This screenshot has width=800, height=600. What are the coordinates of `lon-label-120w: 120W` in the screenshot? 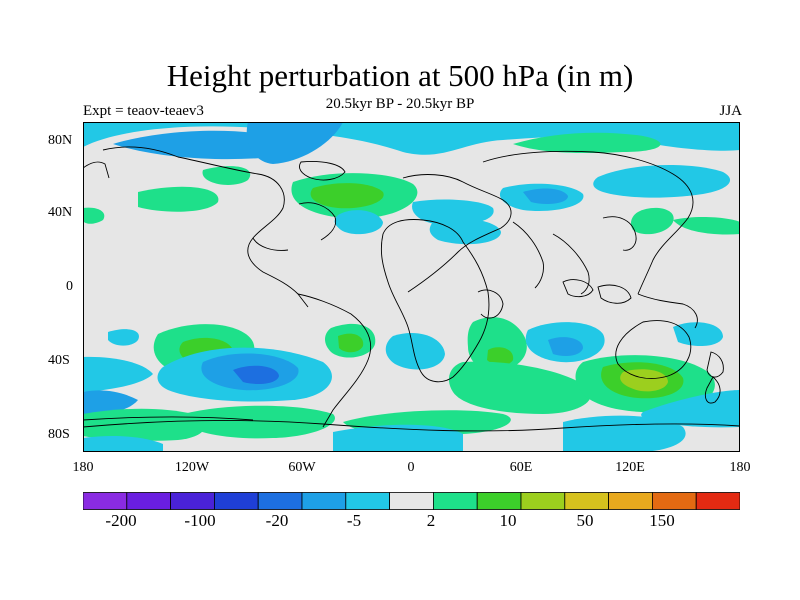 It's located at (192, 467).